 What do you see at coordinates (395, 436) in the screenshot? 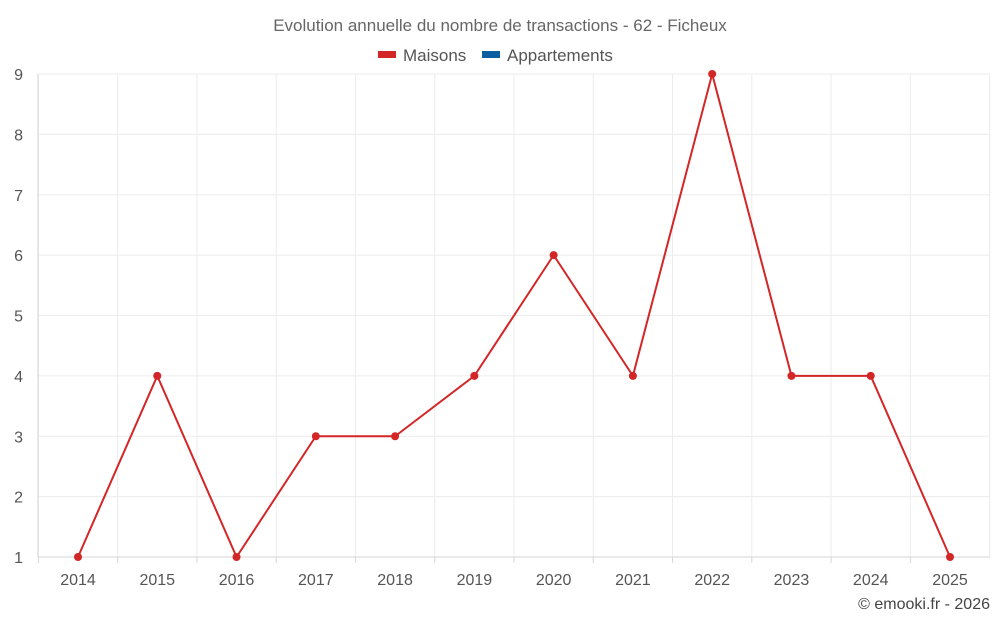
I see `data-point-maisons-2018` at bounding box center [395, 436].